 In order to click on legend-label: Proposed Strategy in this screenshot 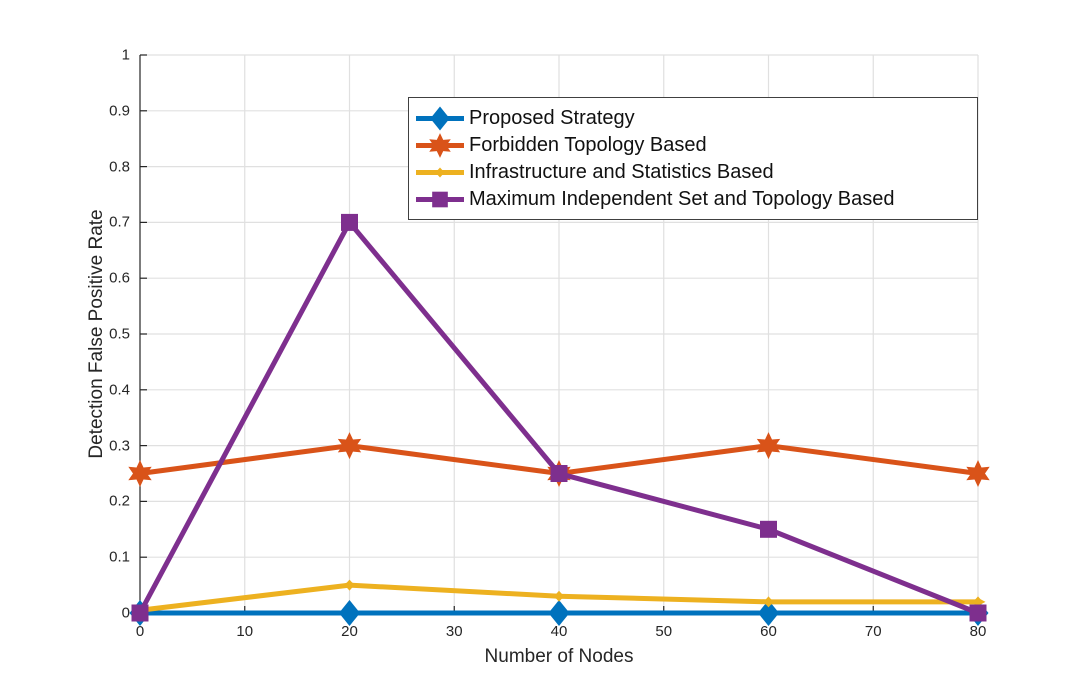, I will do `click(552, 117)`.